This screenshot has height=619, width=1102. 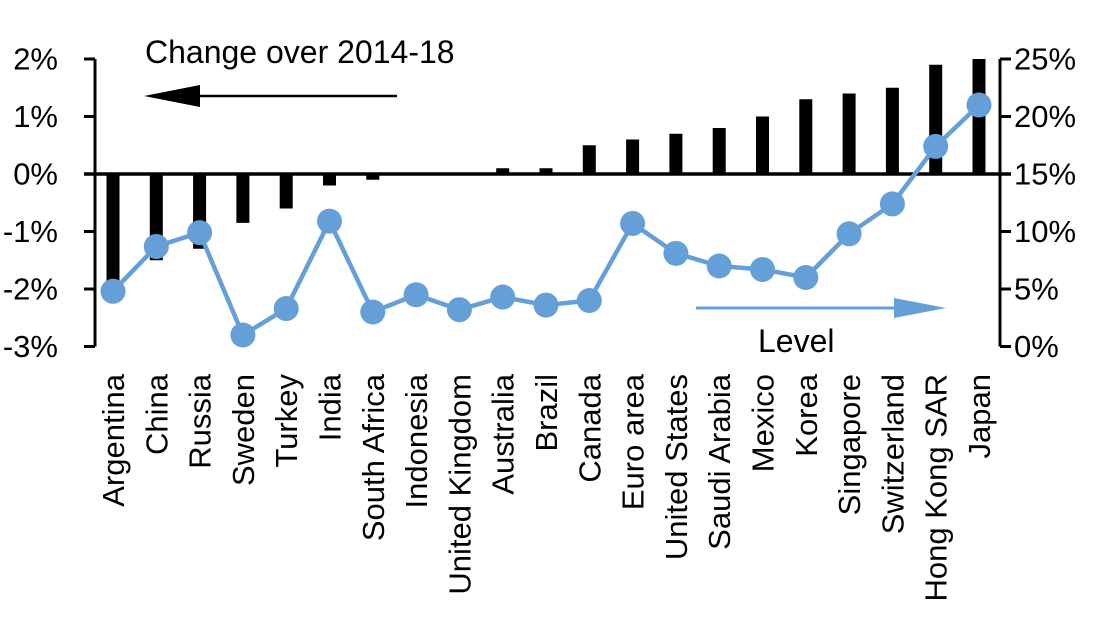 I want to click on line-series-label: Level, so click(x=796, y=341).